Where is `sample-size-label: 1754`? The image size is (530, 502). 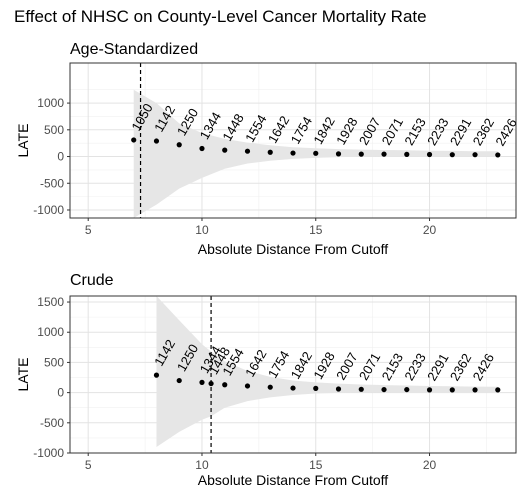 sample-size-label: 1754 is located at coordinates (278, 364).